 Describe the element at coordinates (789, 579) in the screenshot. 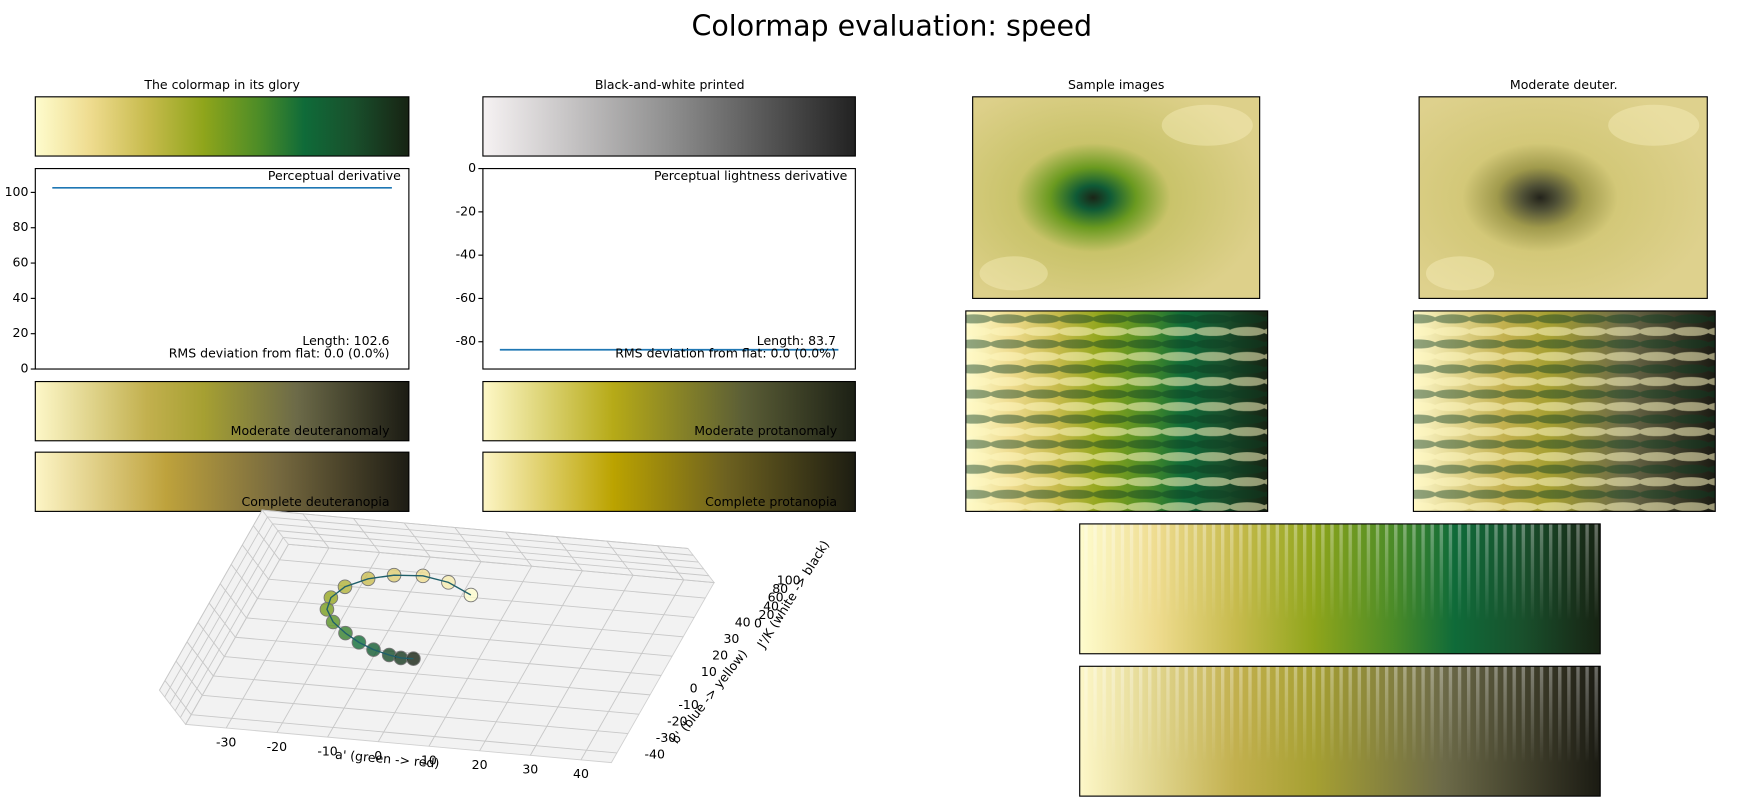

I see `z-tick-label: 100` at that location.